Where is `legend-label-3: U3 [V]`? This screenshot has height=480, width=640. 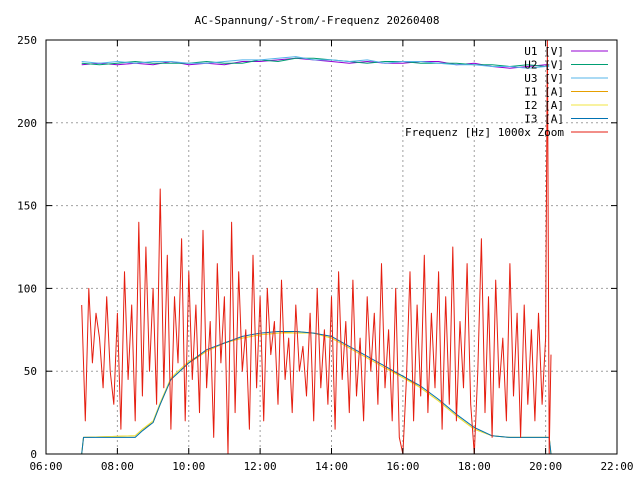
legend-label-3: U3 [V] is located at coordinates (544, 78).